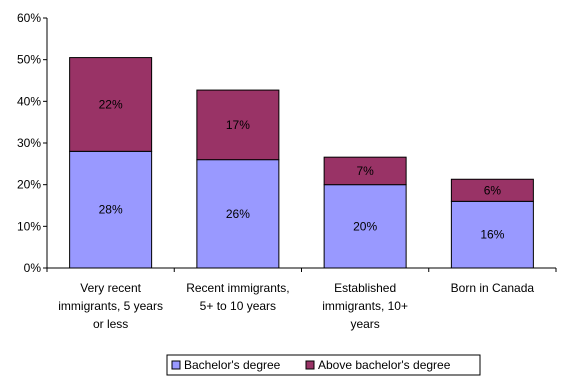  What do you see at coordinates (29, 18) in the screenshot?
I see `y-tick-label: 60%` at bounding box center [29, 18].